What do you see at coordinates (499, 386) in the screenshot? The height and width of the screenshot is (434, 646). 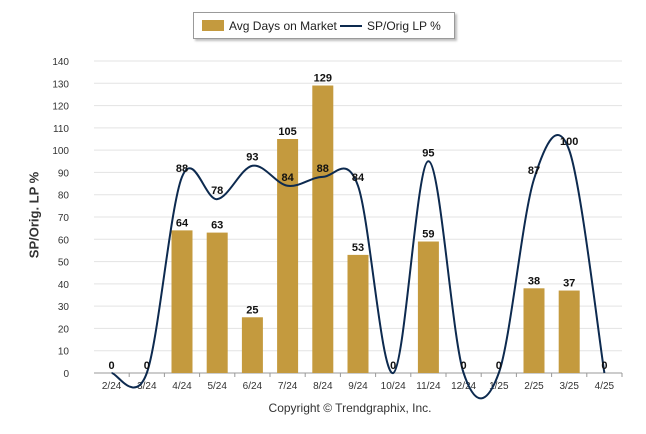 I see `x-tick-label: 1/25` at bounding box center [499, 386].